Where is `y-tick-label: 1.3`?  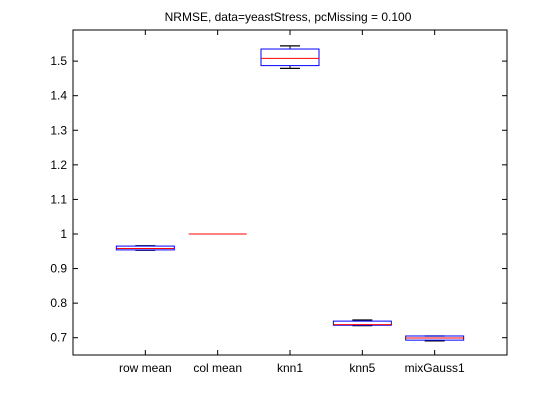 y-tick-label: 1.3 is located at coordinates (58, 130).